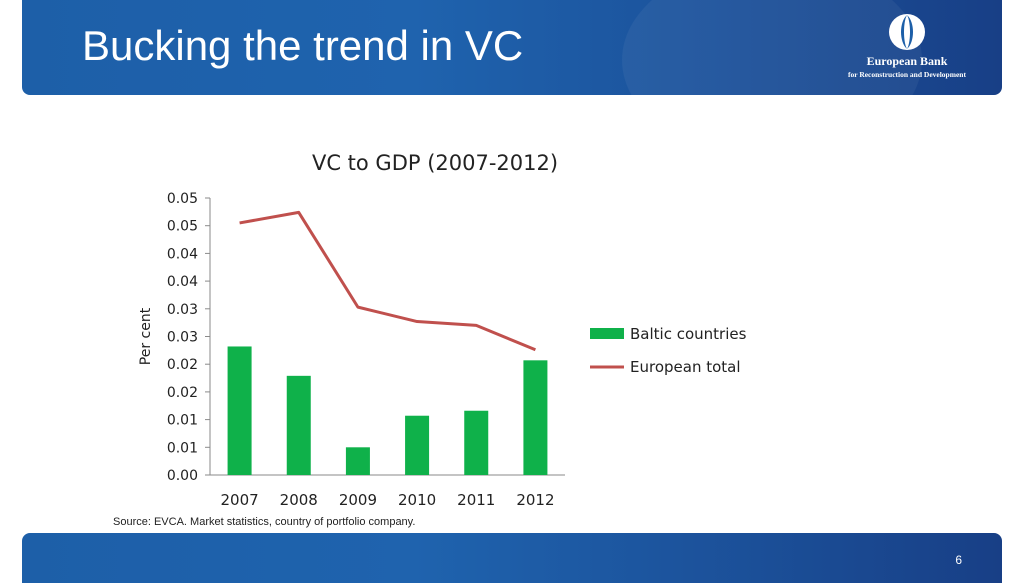 This screenshot has height=583, width=1024. Describe the element at coordinates (535, 500) in the screenshot. I see `x-tick-label: 2012` at that location.